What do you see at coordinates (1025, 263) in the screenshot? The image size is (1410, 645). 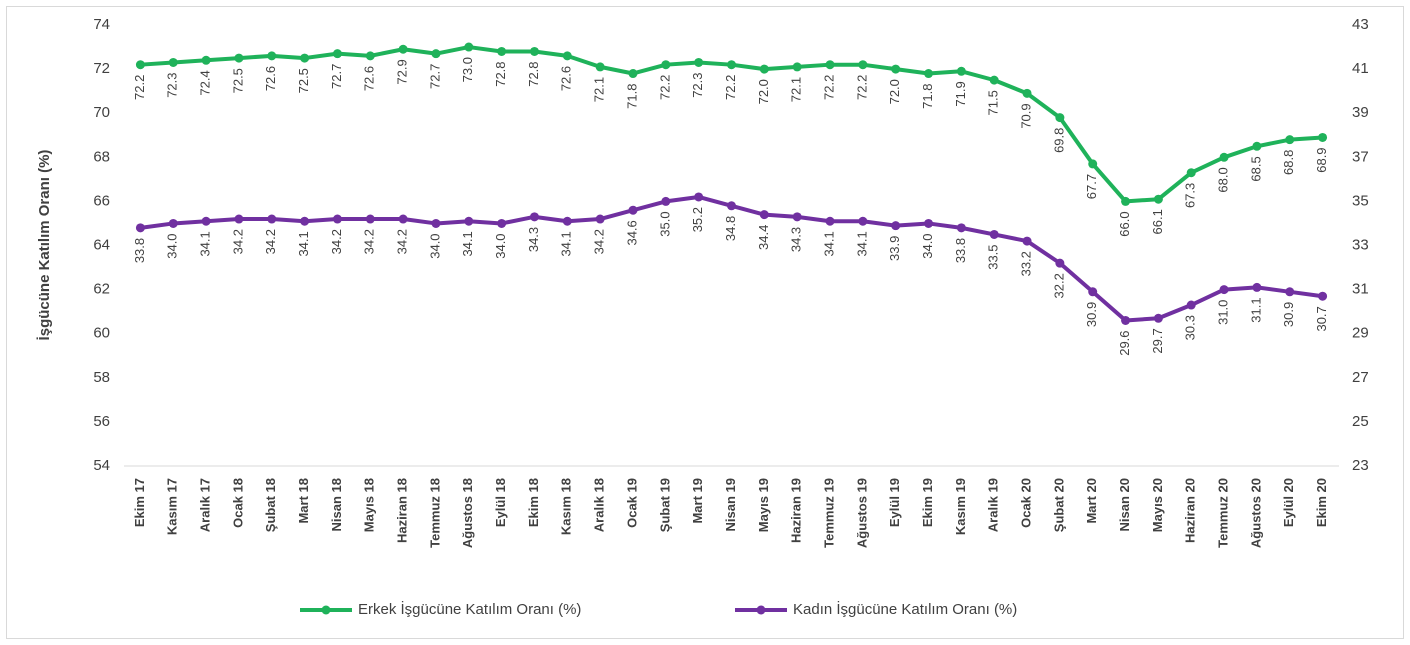 I see `data-label: 33.2` at bounding box center [1025, 263].